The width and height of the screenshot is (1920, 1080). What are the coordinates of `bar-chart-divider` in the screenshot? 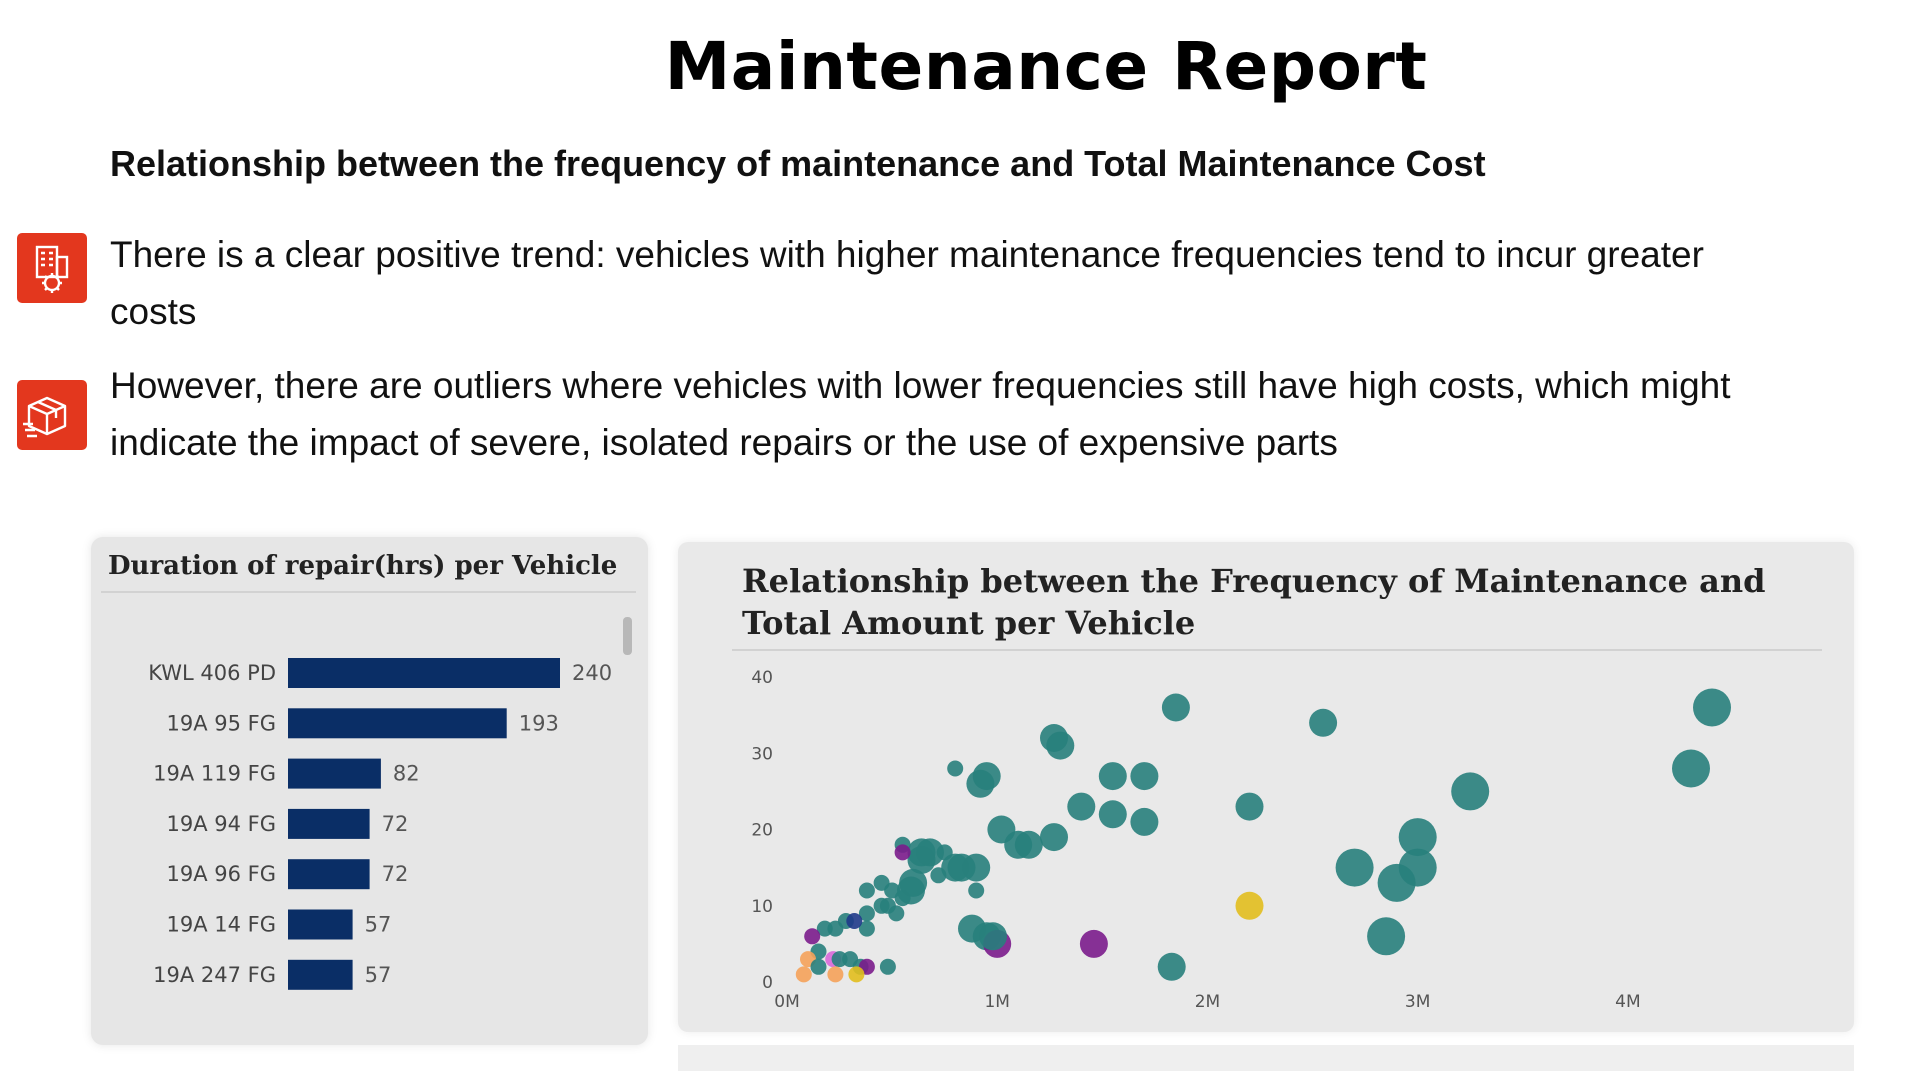 It's located at (368, 592).